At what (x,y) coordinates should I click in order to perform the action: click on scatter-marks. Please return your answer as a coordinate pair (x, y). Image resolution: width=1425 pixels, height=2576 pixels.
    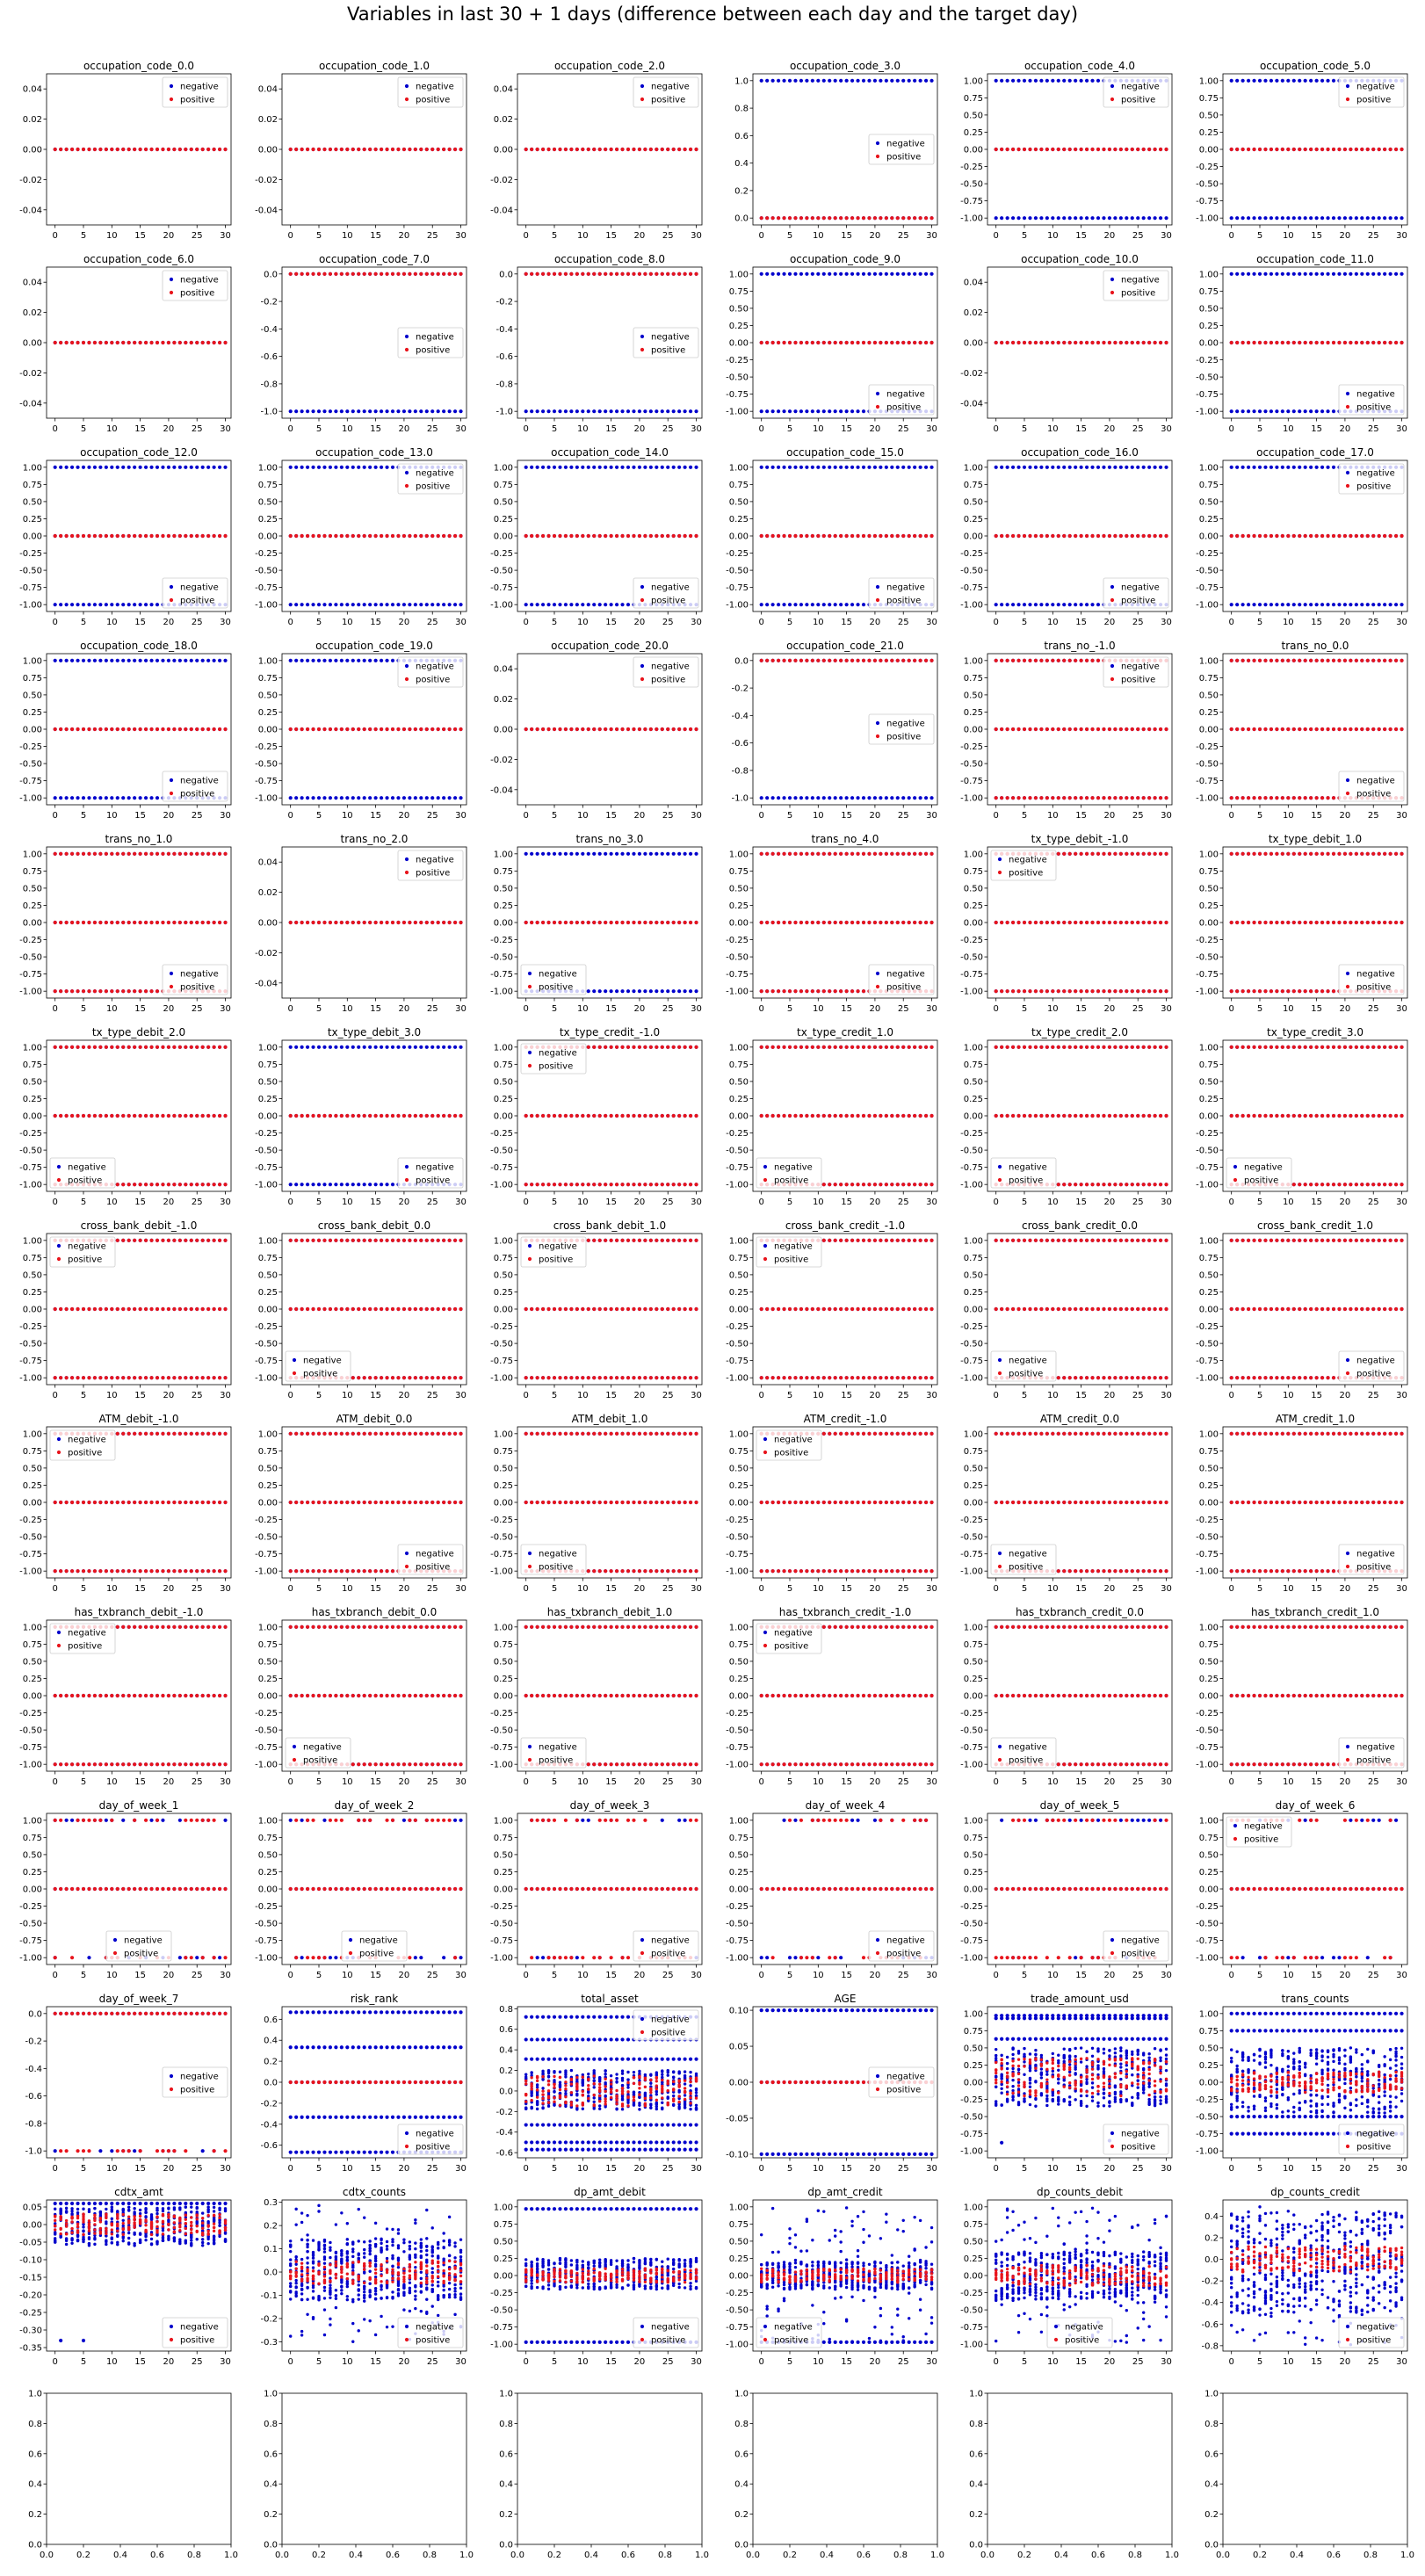
    Looking at the image, I should click on (1316, 149).